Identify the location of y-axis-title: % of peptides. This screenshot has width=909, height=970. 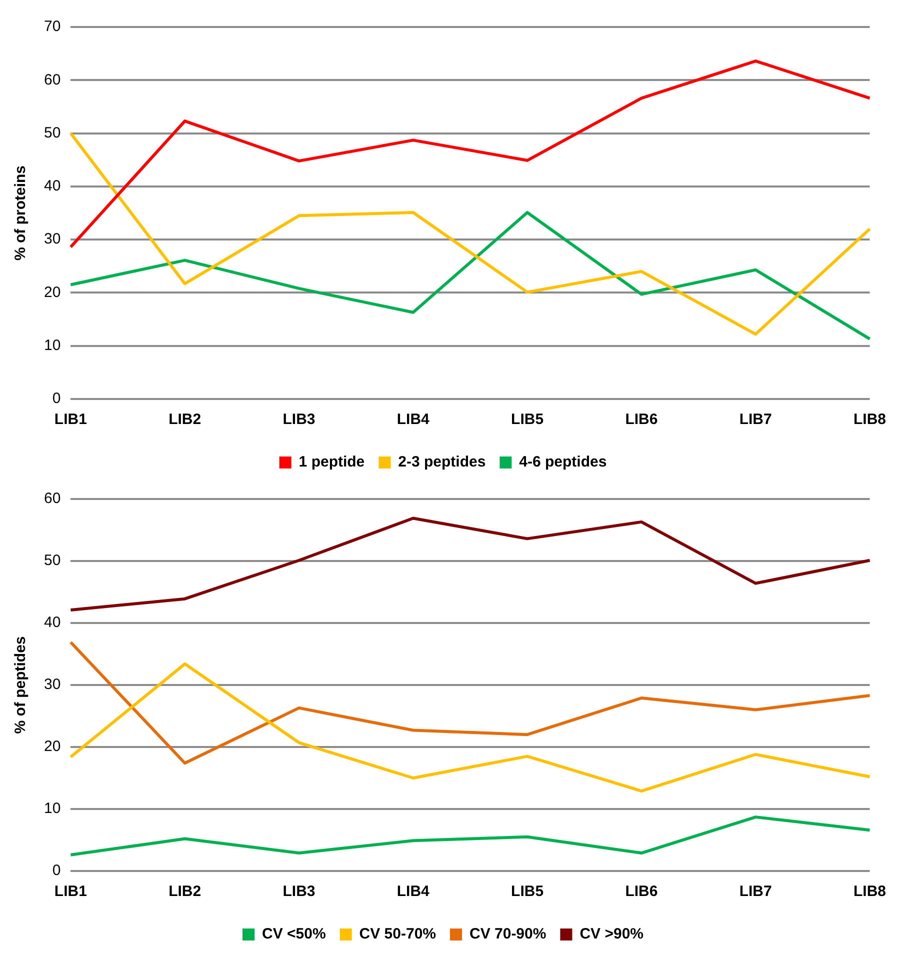
(21, 685).